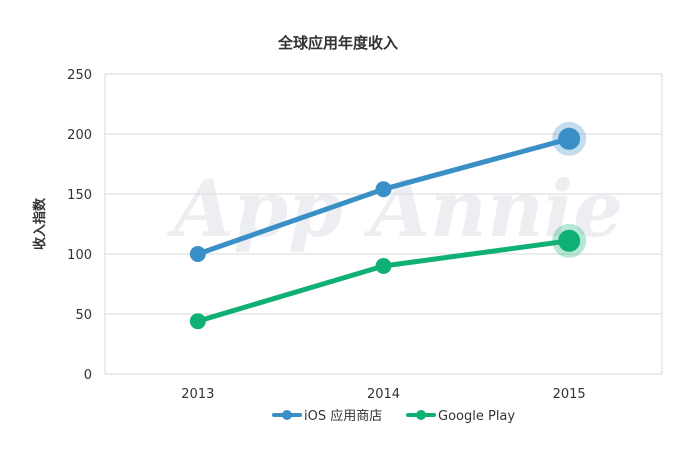 The width and height of the screenshot is (686, 450). I want to click on legend-label: Google Play, so click(476, 416).